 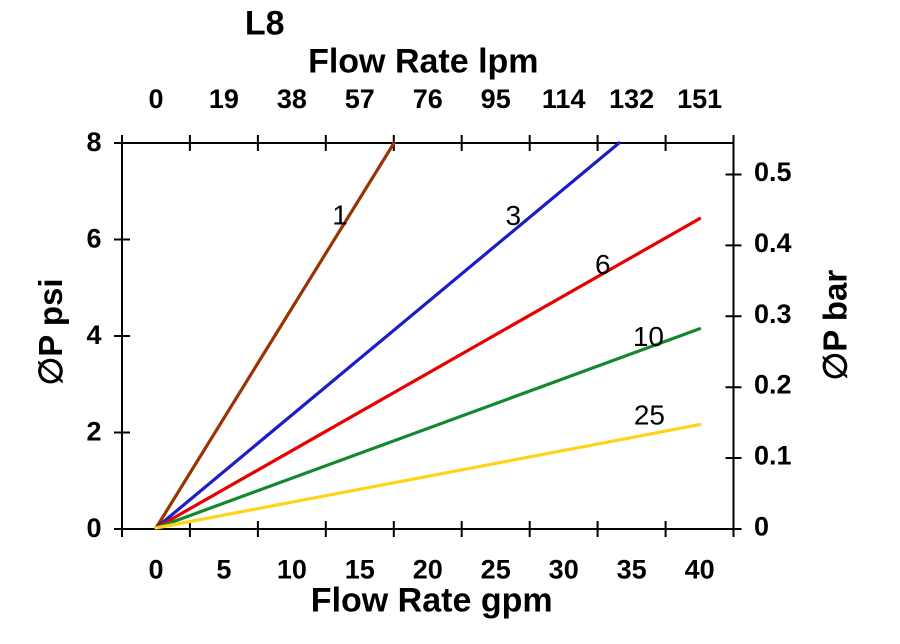 I want to click on svg-text: 2, so click(x=93, y=432).